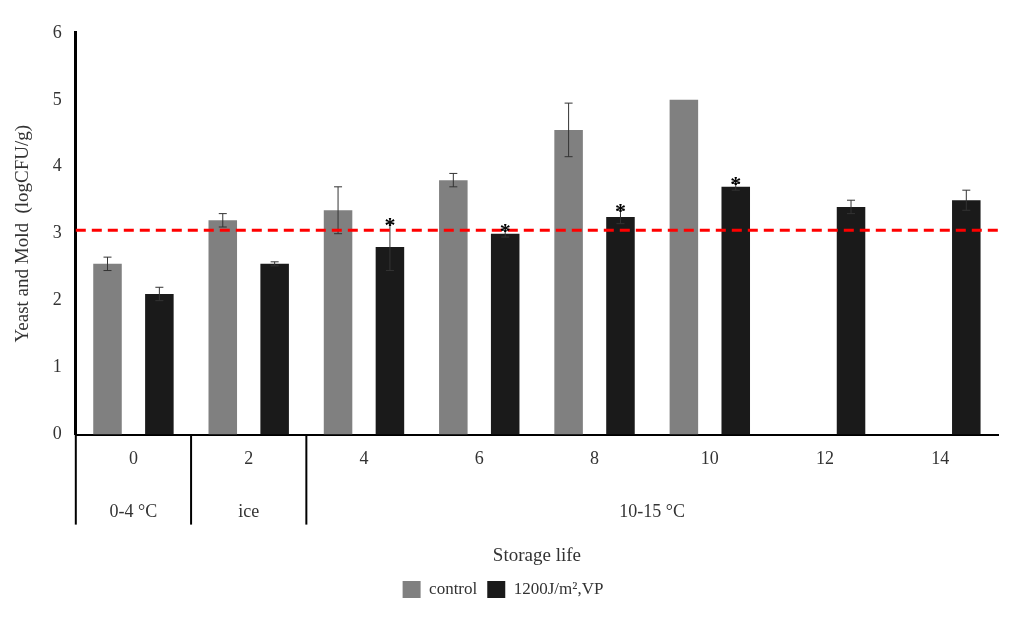 The width and height of the screenshot is (1024, 617). I want to click on legend-label: 1200J/m²,VP, so click(558, 588).